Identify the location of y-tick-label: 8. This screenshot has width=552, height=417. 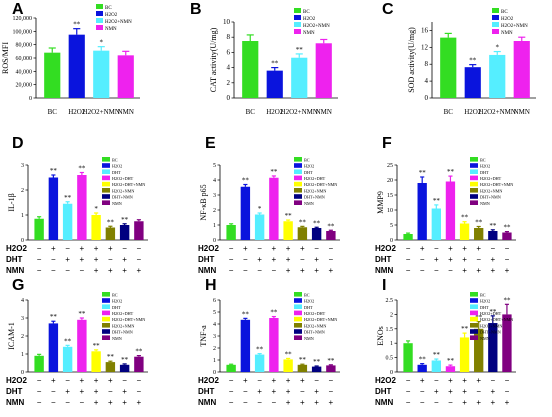
(229, 37).